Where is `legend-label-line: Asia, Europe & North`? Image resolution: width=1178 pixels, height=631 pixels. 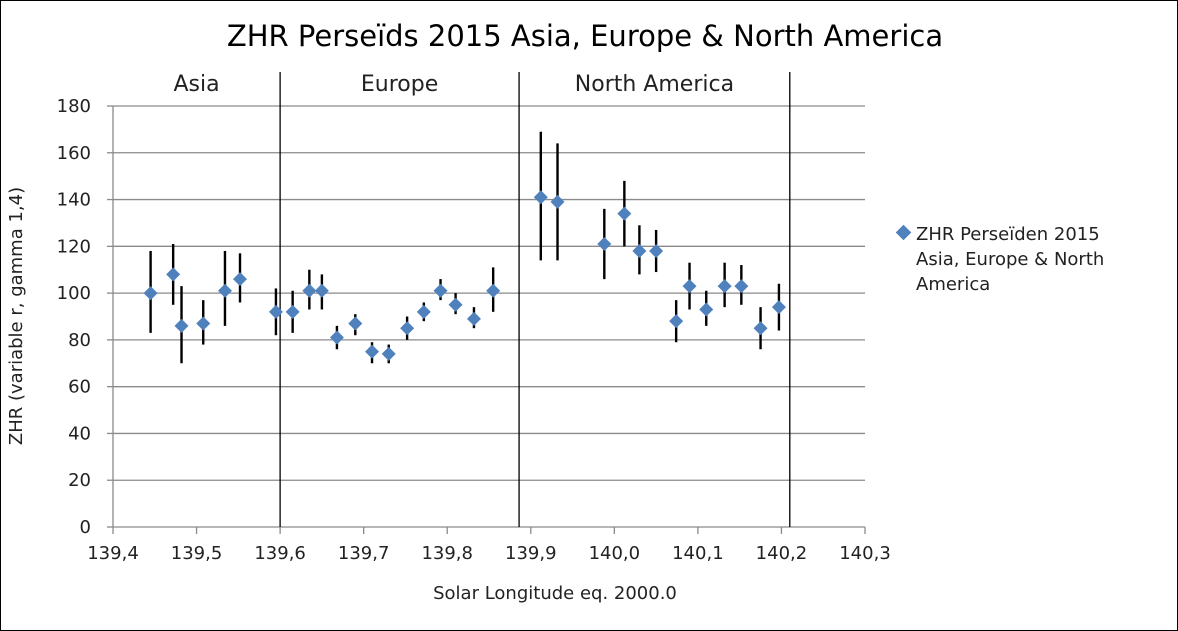
legend-label-line: Asia, Europe & North is located at coordinates (1010, 259).